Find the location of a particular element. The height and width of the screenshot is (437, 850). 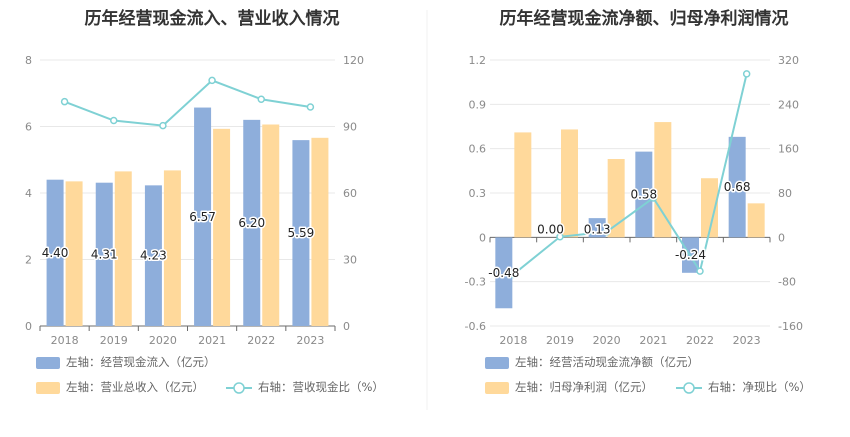

chart-title: 历年经营现金流净额、归母净利润情况 is located at coordinates (644, 18).